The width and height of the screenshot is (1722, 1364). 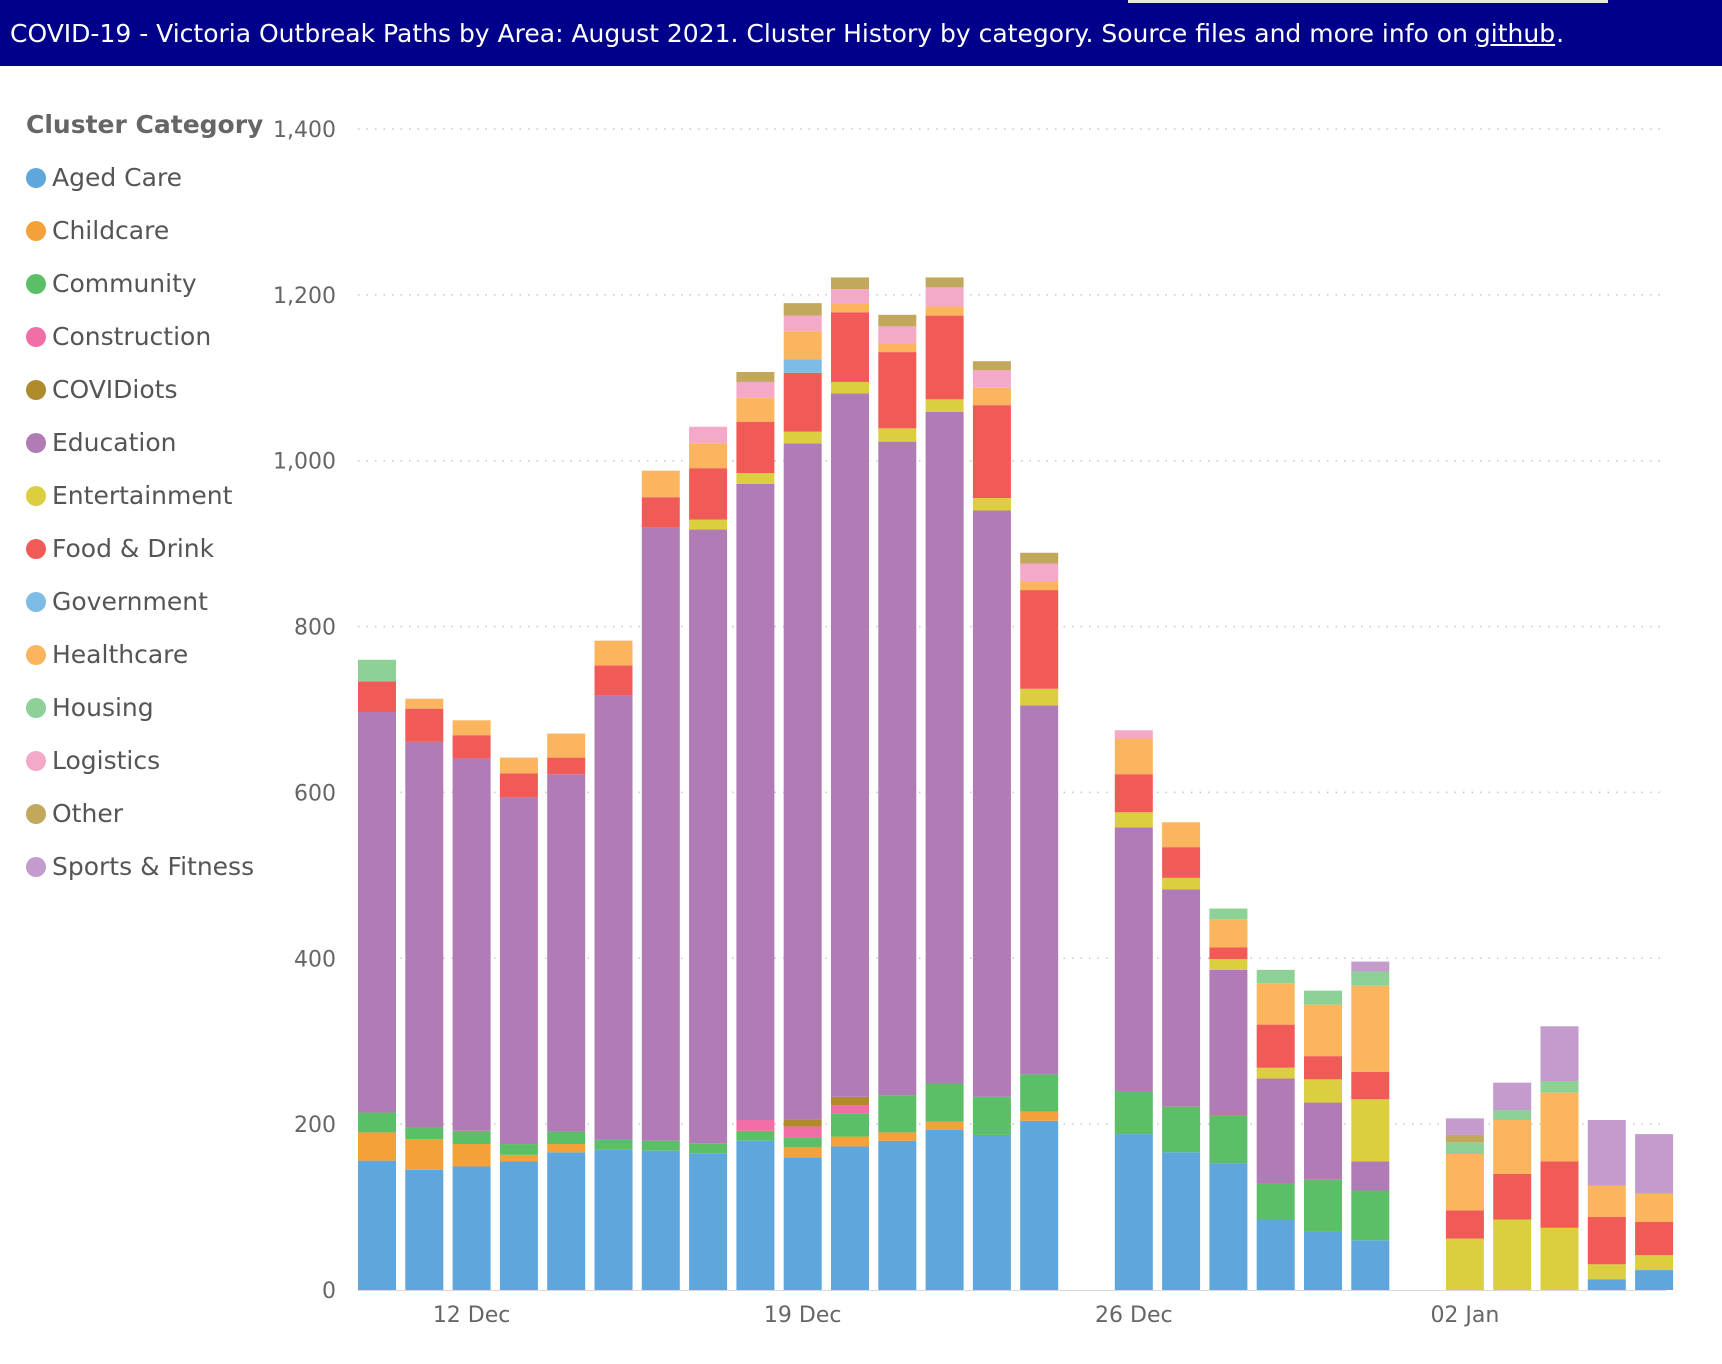 I want to click on legend-item-aged-care: Aged Care, so click(x=144, y=177).